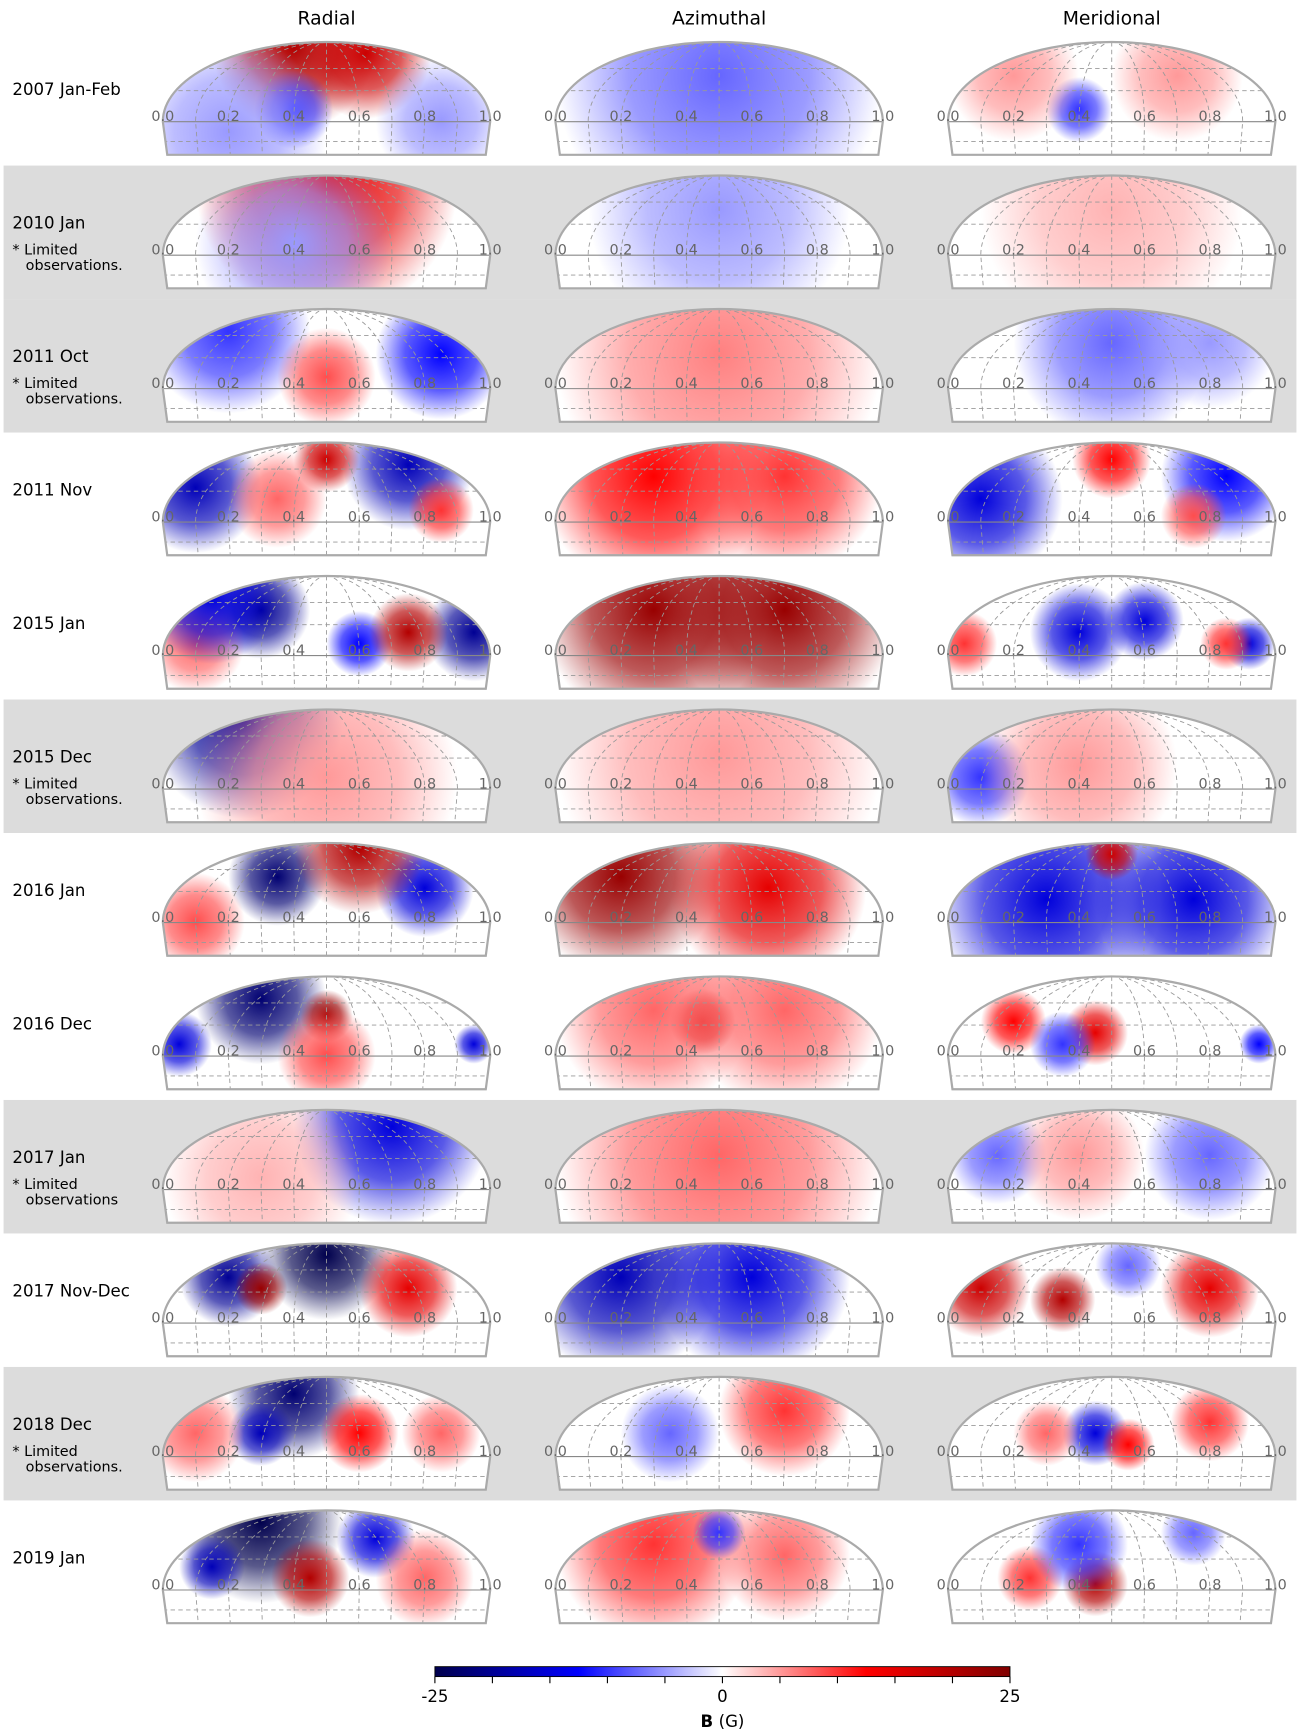 The height and width of the screenshot is (1733, 1300). What do you see at coordinates (44, 1452) in the screenshot?
I see `row-note: * Limited` at bounding box center [44, 1452].